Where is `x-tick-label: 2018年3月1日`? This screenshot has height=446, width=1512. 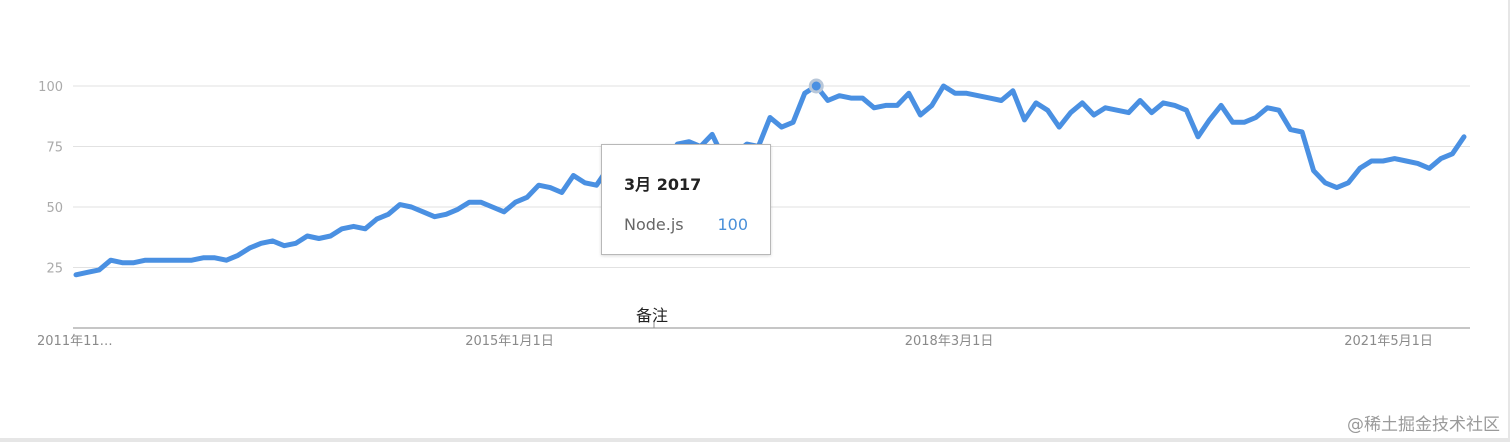 x-tick-label: 2018年3月1日 is located at coordinates (949, 341).